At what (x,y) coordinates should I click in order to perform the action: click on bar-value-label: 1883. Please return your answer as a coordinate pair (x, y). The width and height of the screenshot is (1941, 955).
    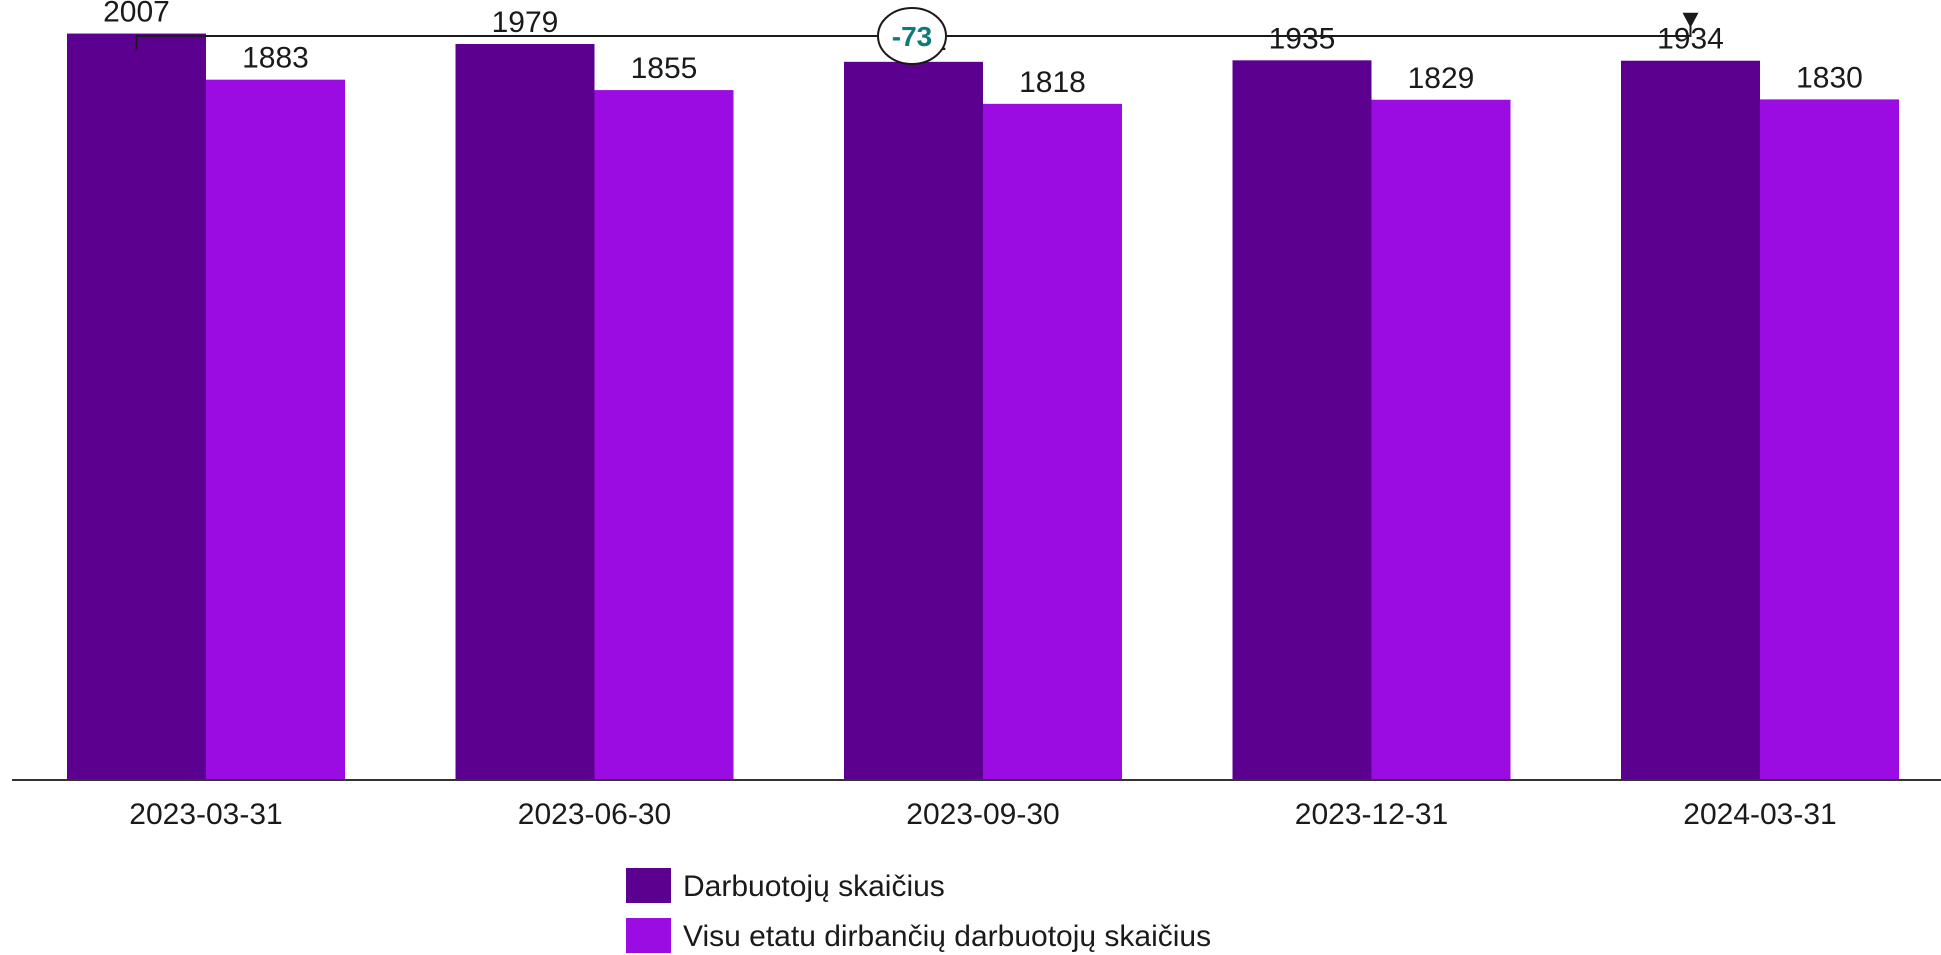
    Looking at the image, I should click on (275, 58).